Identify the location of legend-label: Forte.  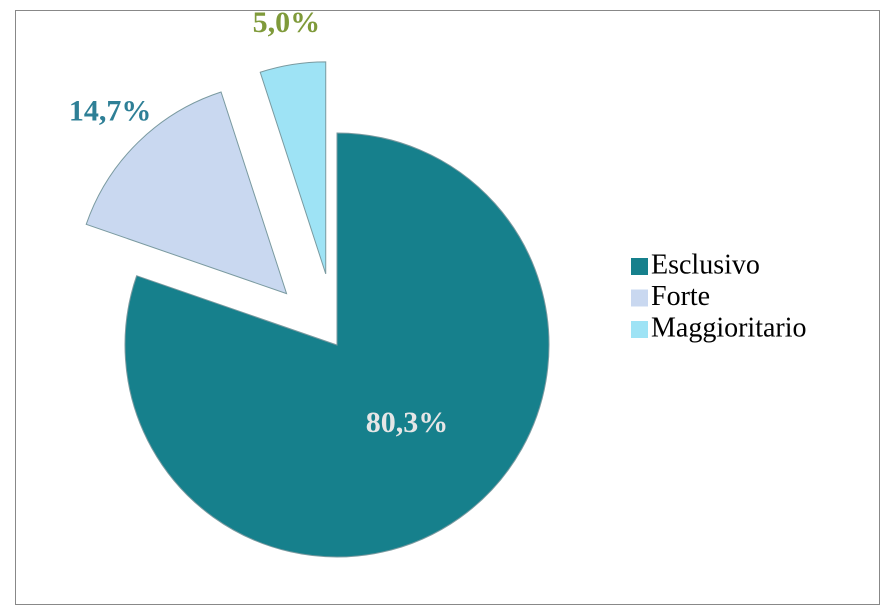
(680, 296).